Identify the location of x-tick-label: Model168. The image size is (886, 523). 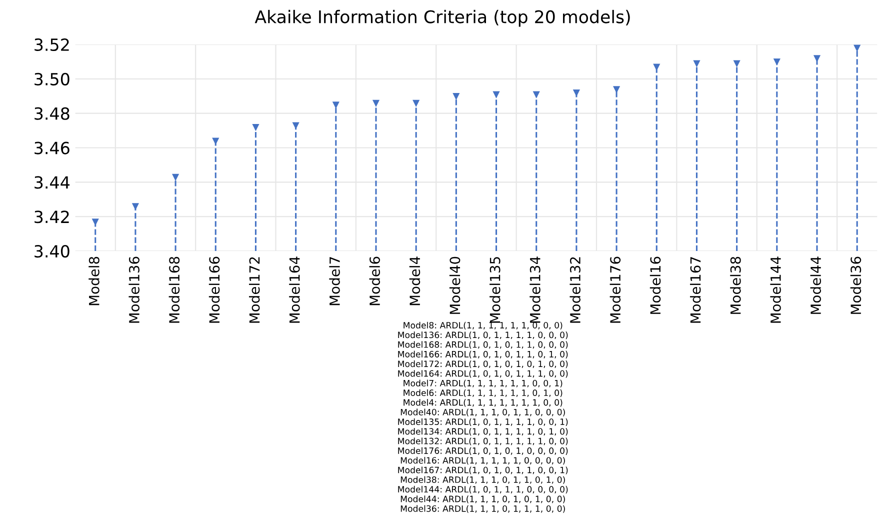
(174, 289).